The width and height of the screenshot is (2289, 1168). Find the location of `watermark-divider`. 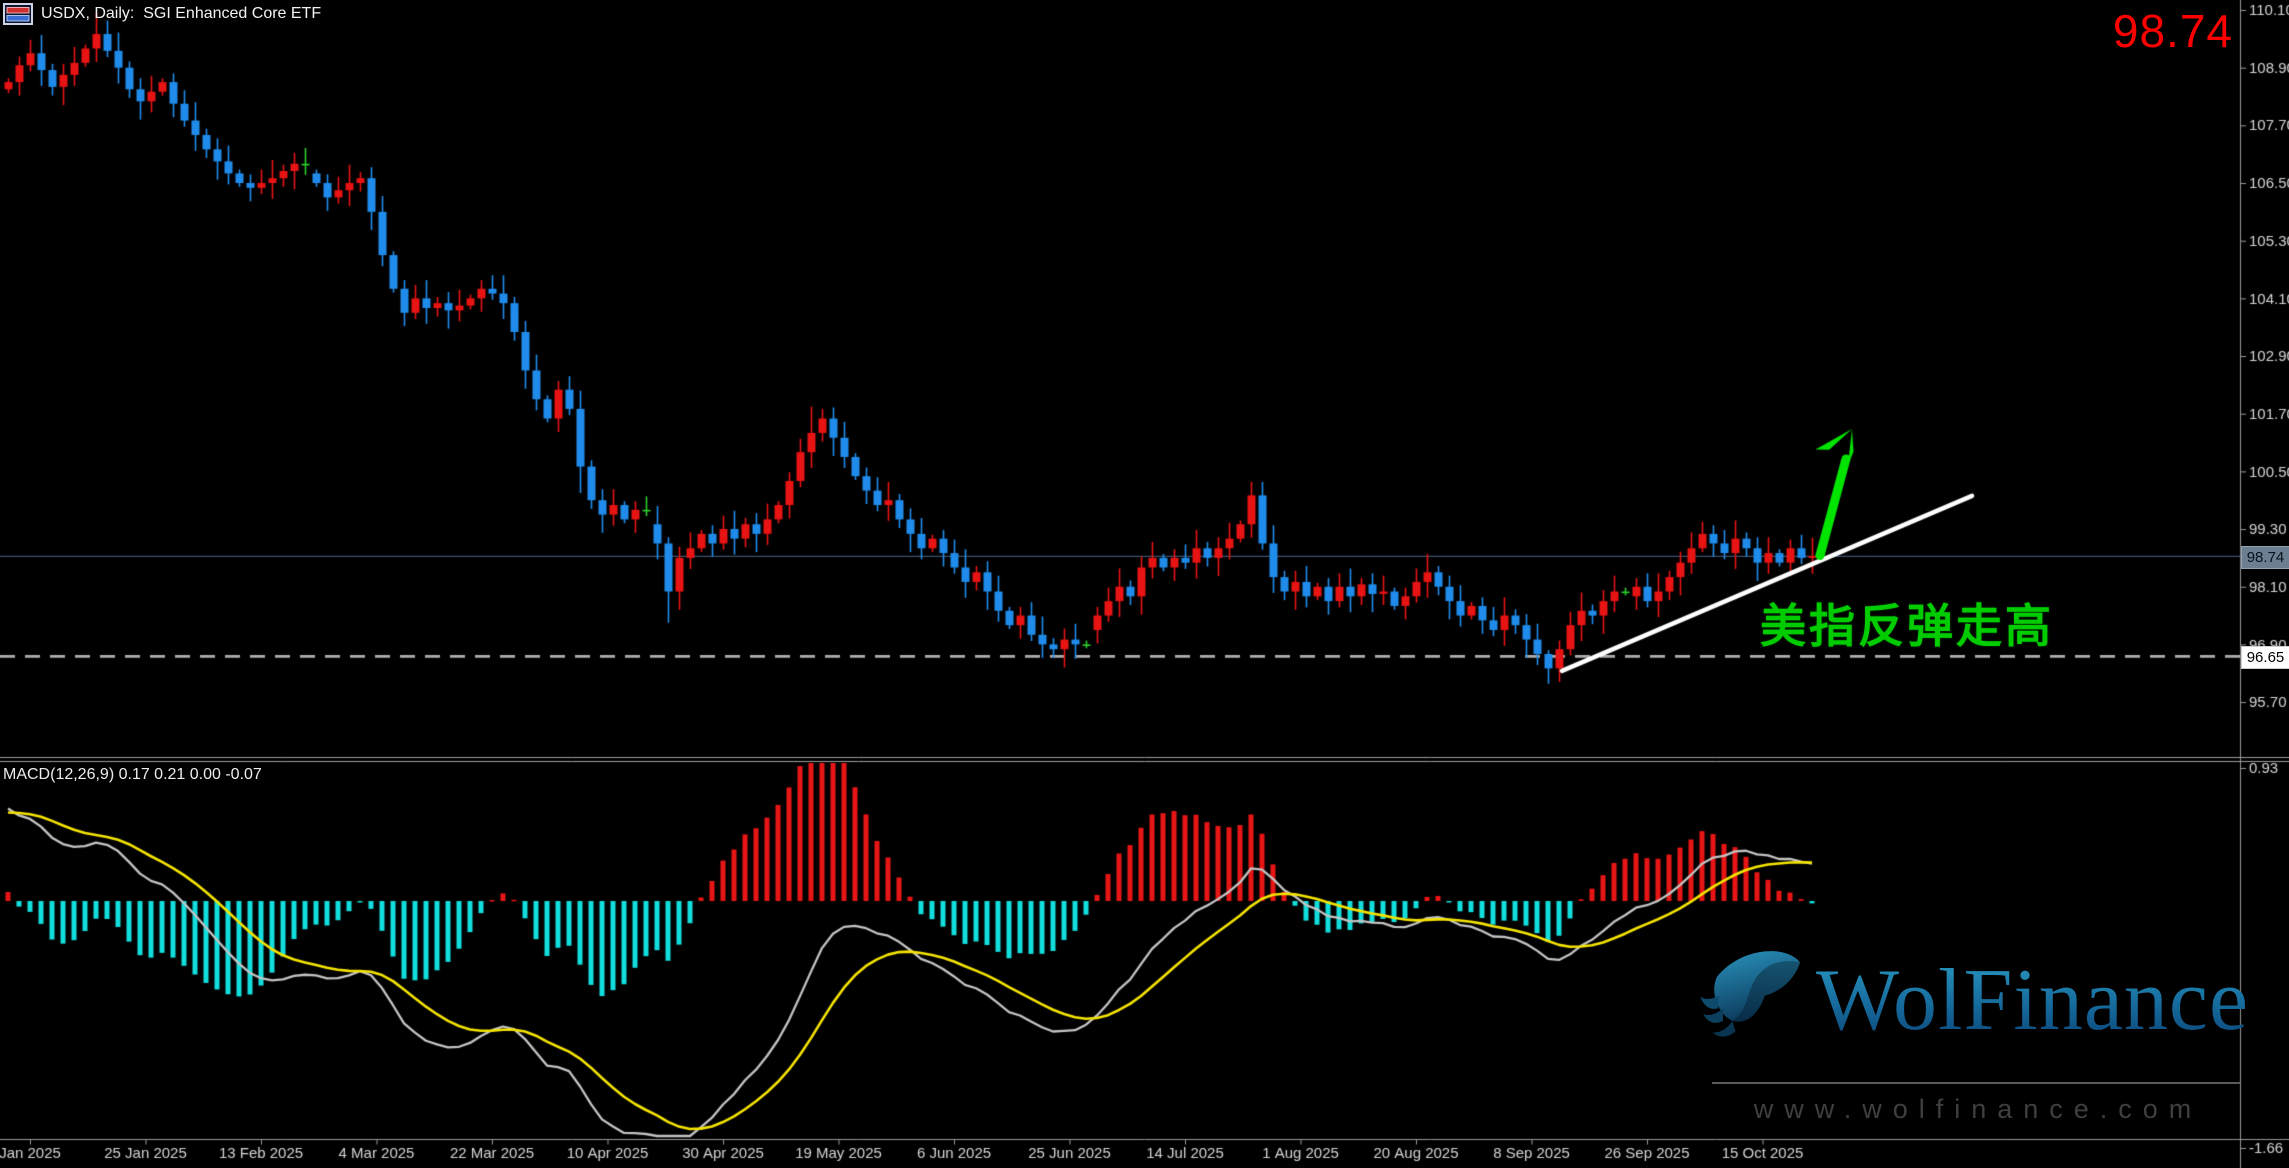

watermark-divider is located at coordinates (1976, 1083).